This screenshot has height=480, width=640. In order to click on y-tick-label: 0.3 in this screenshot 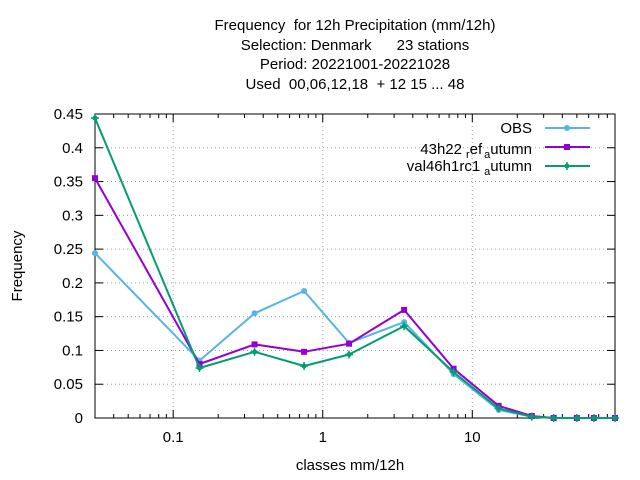, I will do `click(72, 215)`.